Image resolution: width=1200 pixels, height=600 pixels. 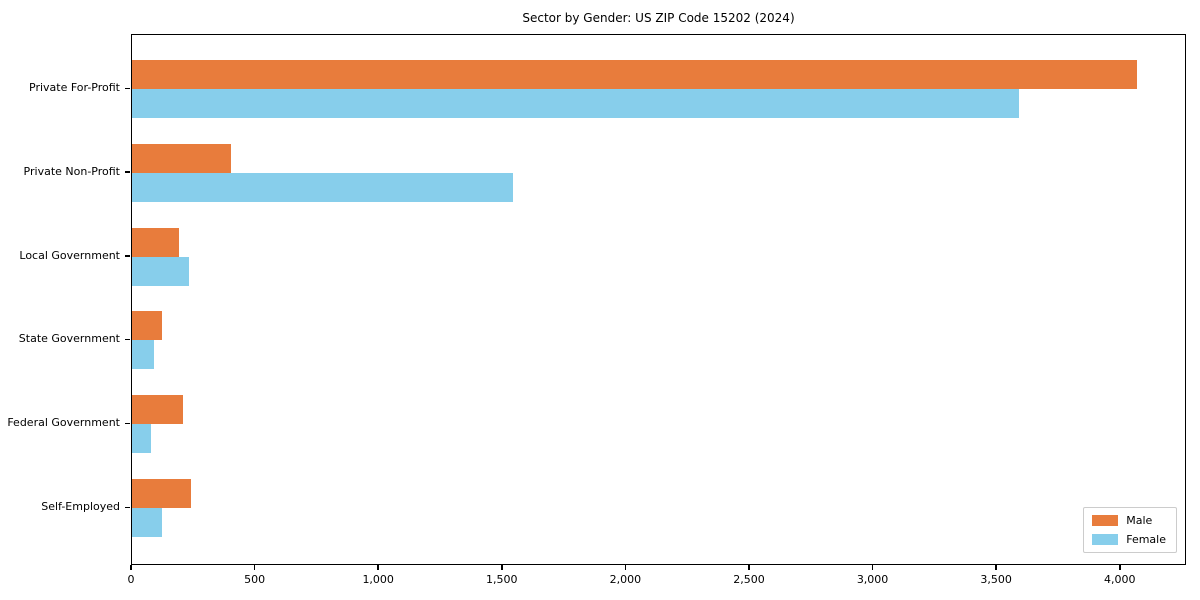 I want to click on bar-female-state-government, so click(x=143, y=355).